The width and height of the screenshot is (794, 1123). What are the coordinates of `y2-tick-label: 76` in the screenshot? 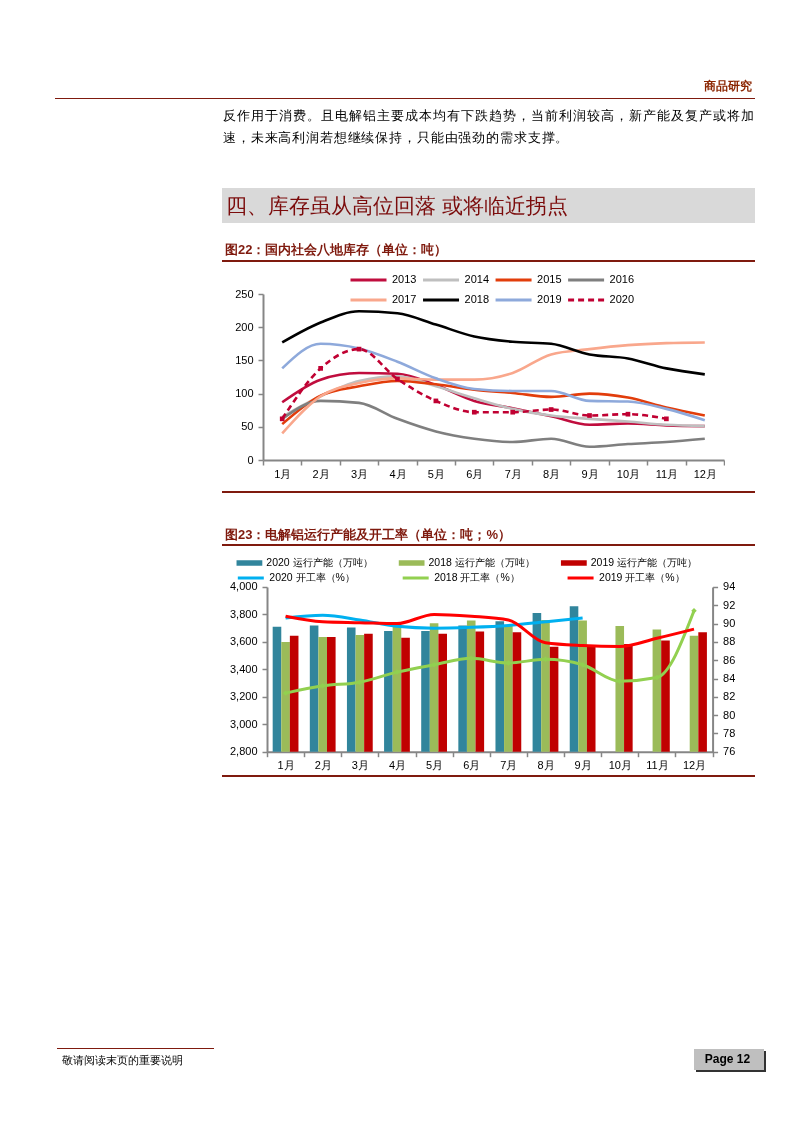 It's located at (728, 751).